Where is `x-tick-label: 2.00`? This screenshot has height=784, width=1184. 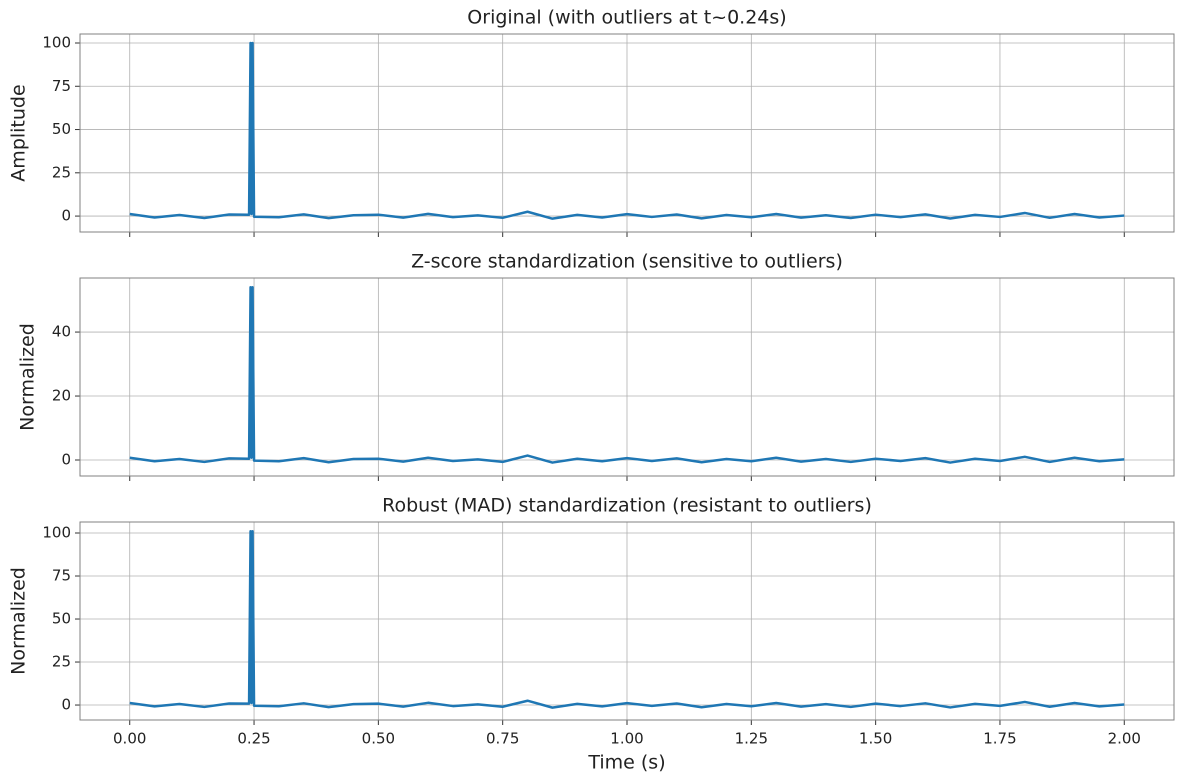 x-tick-label: 2.00 is located at coordinates (1124, 739).